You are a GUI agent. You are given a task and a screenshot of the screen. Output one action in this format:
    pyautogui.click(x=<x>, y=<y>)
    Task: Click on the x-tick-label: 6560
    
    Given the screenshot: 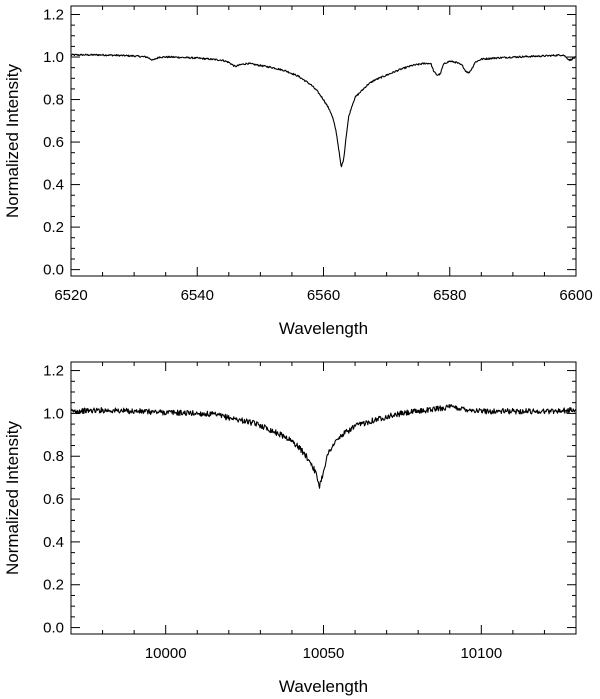 What is the action you would take?
    pyautogui.click(x=323, y=295)
    